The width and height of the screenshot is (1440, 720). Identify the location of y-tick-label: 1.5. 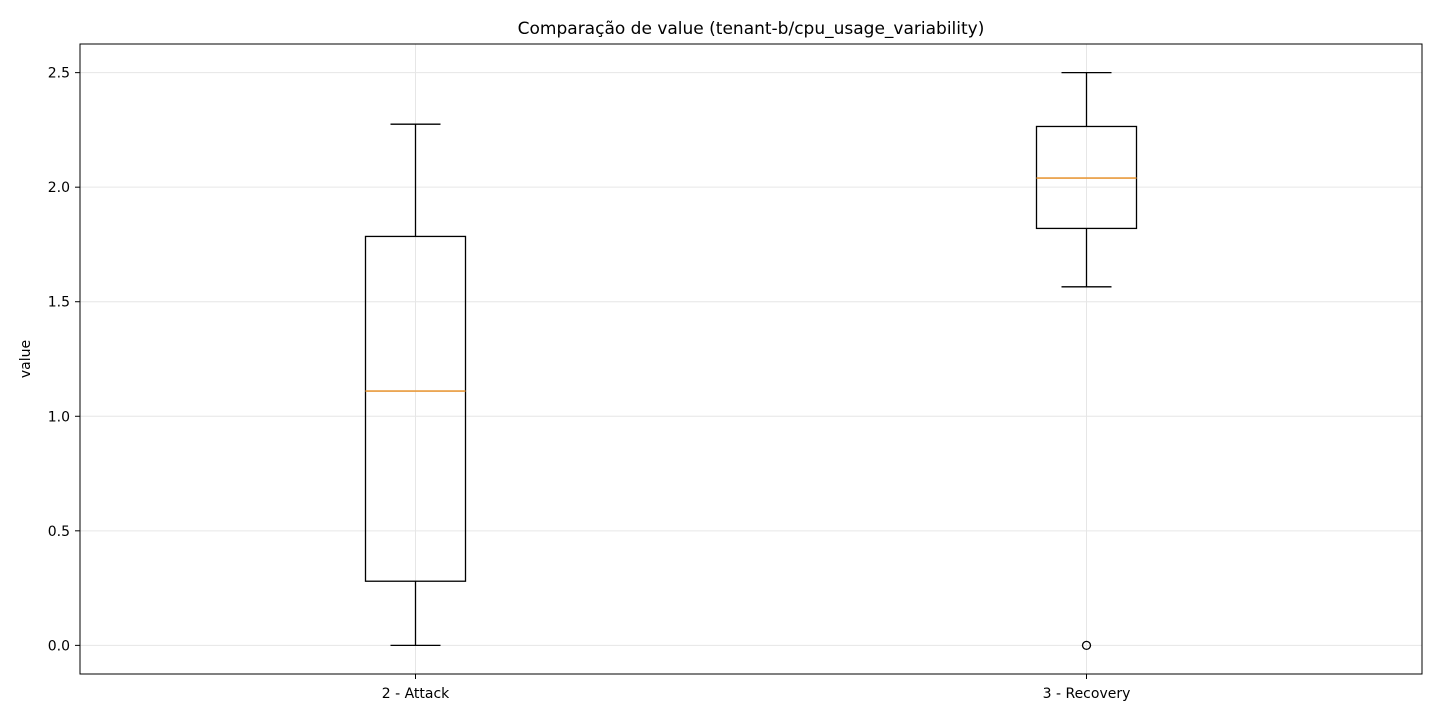
(59, 303).